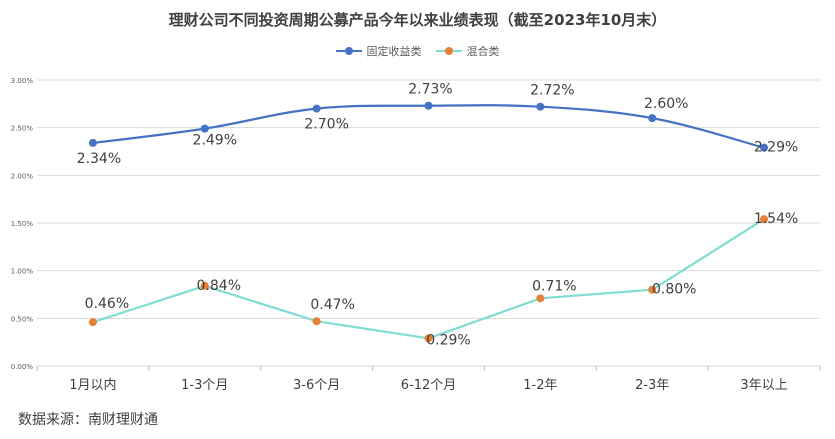  Describe the element at coordinates (219, 286) in the screenshot. I see `data-label: 0.84%` at that location.